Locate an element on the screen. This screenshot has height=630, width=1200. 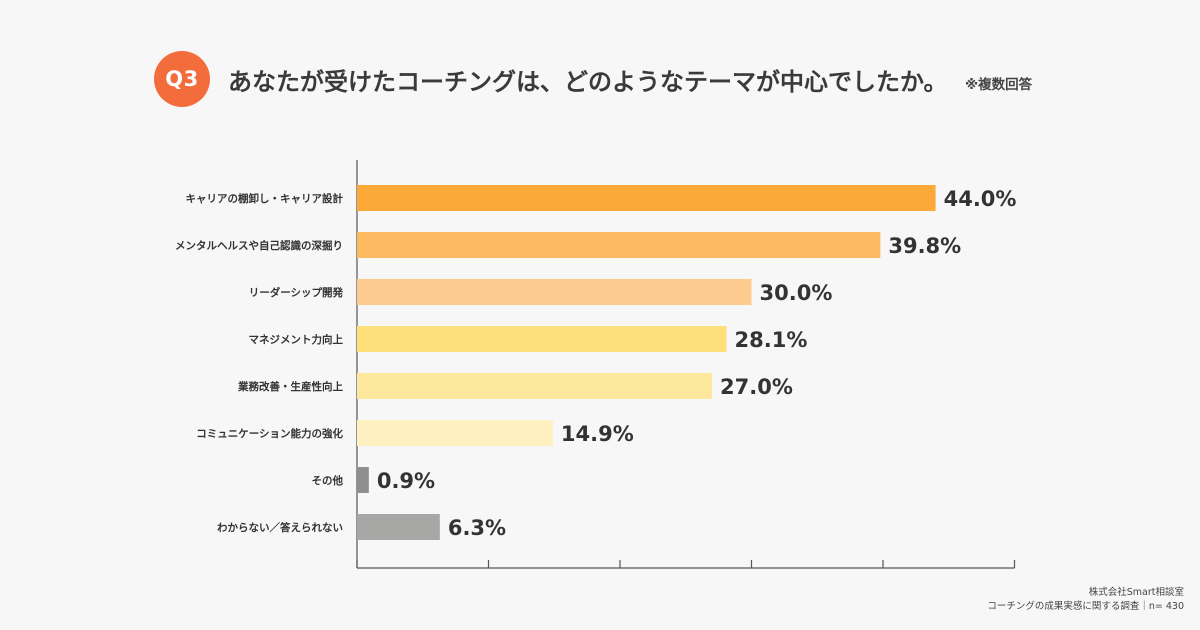
data-label: 44.0% is located at coordinates (980, 199).